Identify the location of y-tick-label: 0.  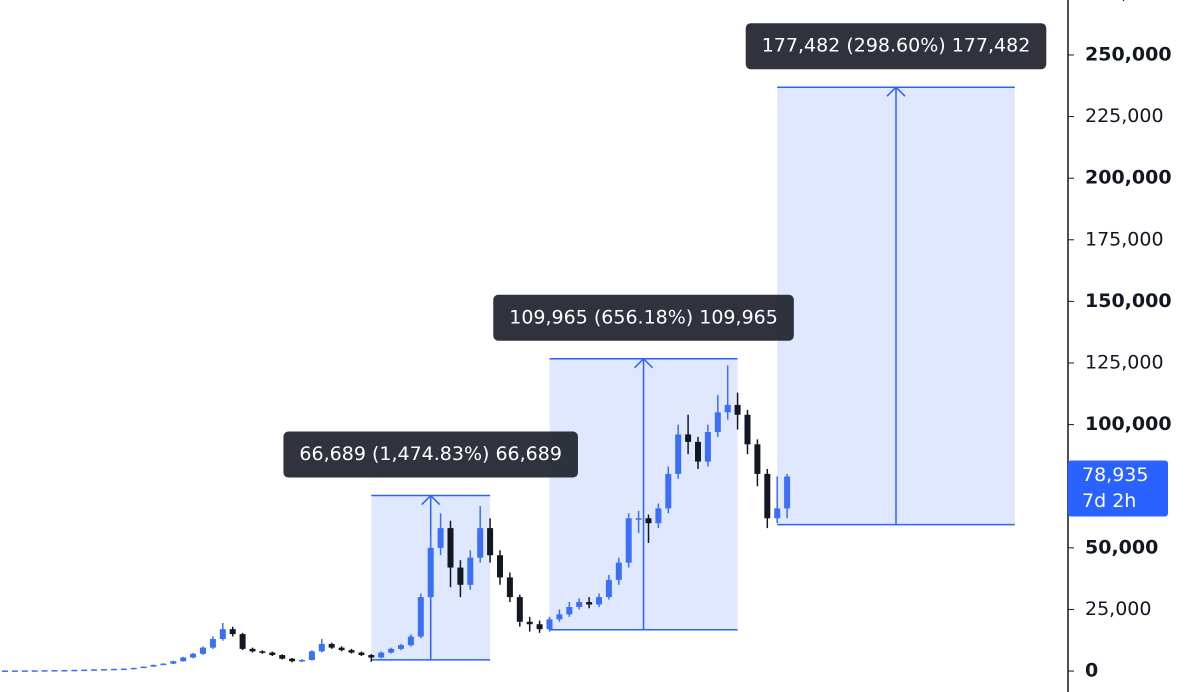
(1091, 671).